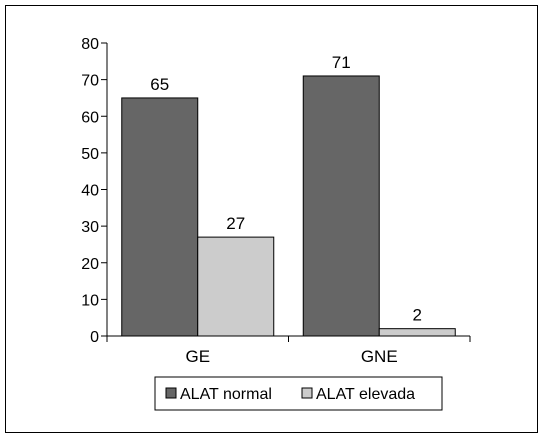 The height and width of the screenshot is (440, 545). I want to click on y-tick-label: 40, so click(90, 191).